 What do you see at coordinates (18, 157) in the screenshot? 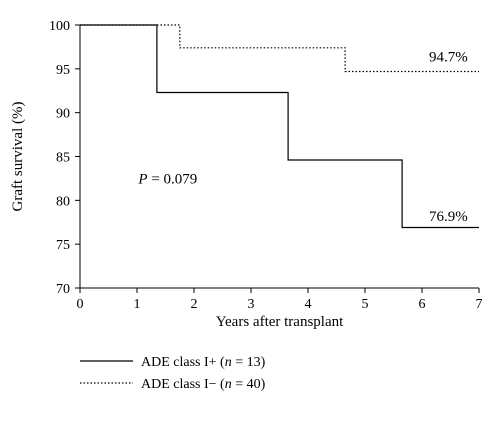
I see `y-axis-label: Graft survival (%)` at bounding box center [18, 157].